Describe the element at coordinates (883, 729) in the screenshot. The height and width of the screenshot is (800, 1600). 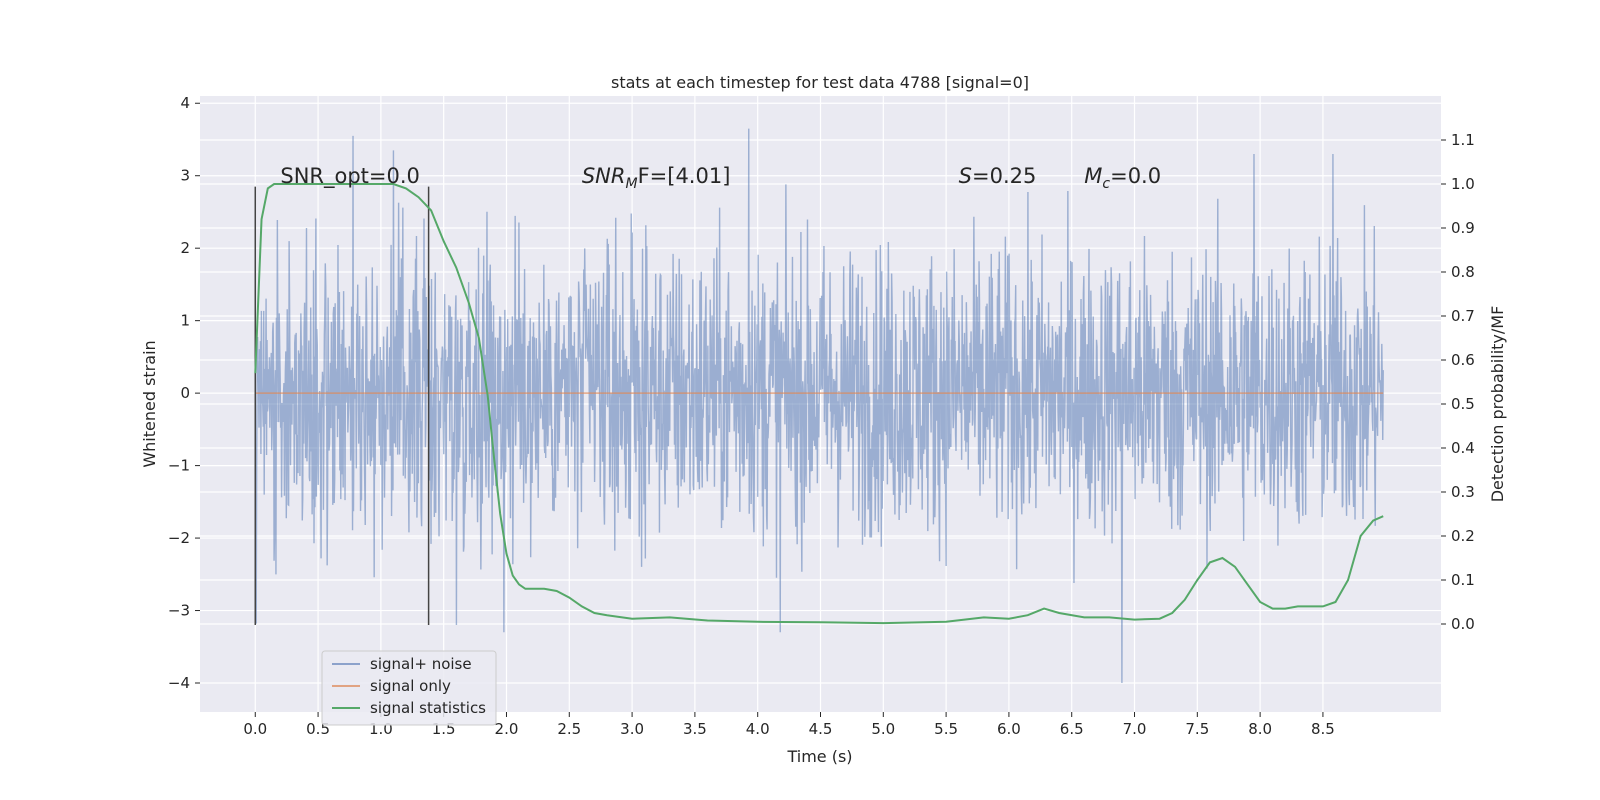
I see `x-tick-label: 5.0` at that location.